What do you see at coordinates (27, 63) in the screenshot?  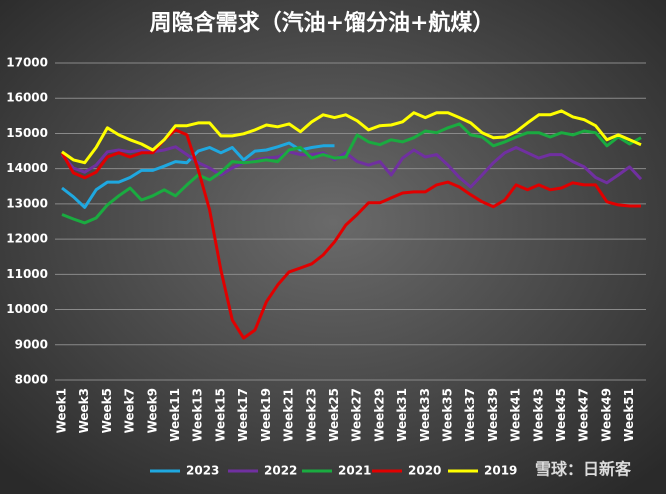 I see `y-tick-label: 17000` at bounding box center [27, 63].